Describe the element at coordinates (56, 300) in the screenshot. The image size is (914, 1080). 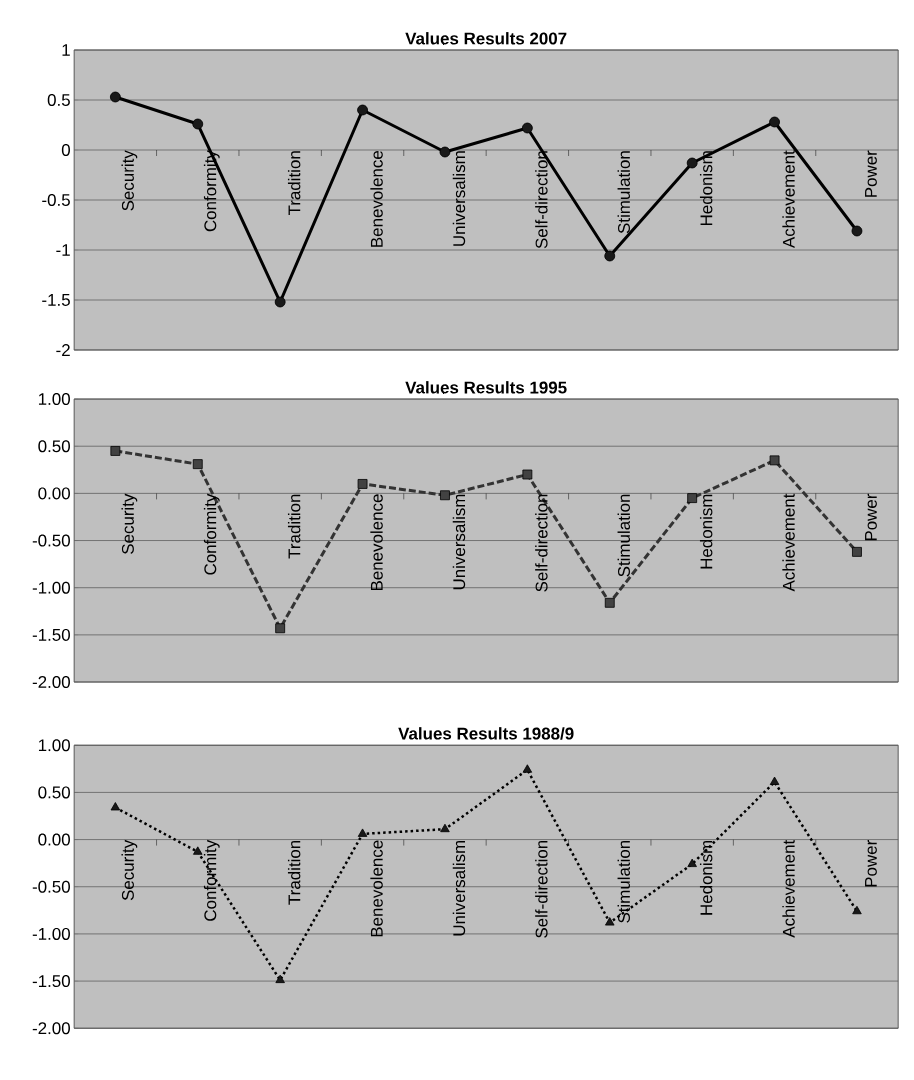
I see `y-tick-label: -1.5` at that location.